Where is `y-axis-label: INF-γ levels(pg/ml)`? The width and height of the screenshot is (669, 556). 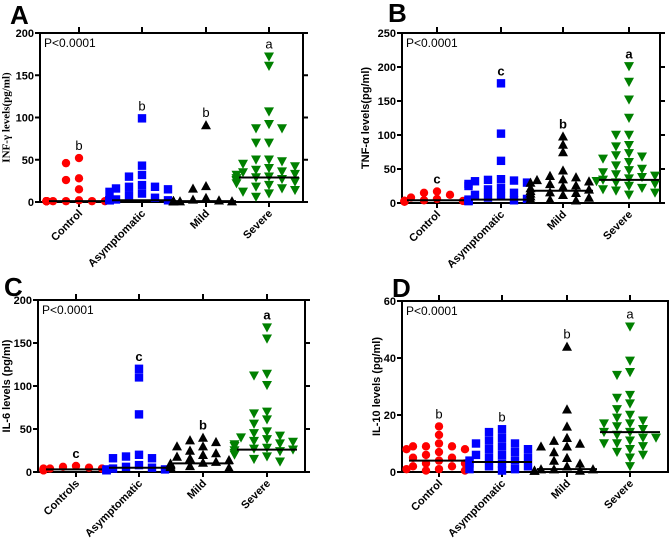 y-axis-label: INF-γ levels(pg/ml) is located at coordinates (7, 117).